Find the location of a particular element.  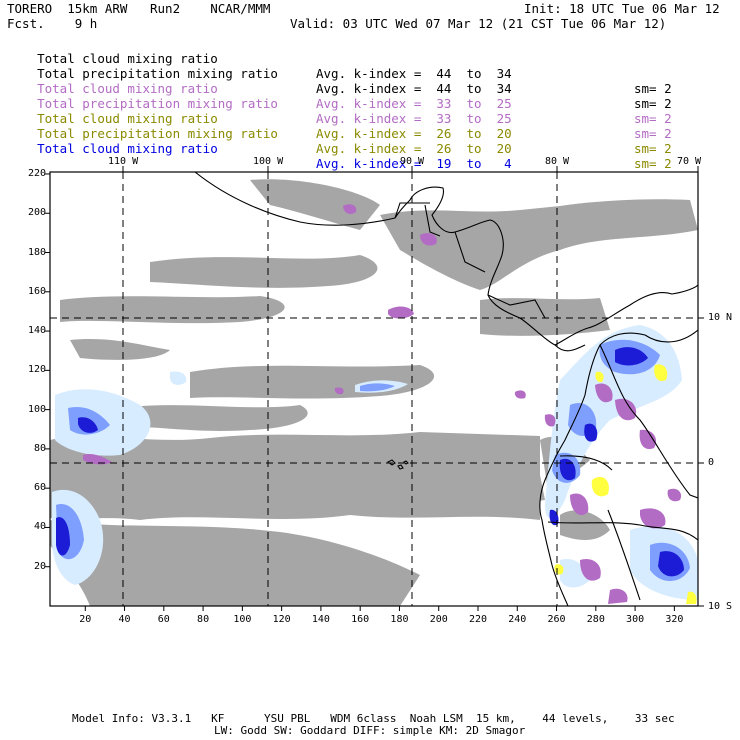

lat-label: 10 S is located at coordinates (720, 606).